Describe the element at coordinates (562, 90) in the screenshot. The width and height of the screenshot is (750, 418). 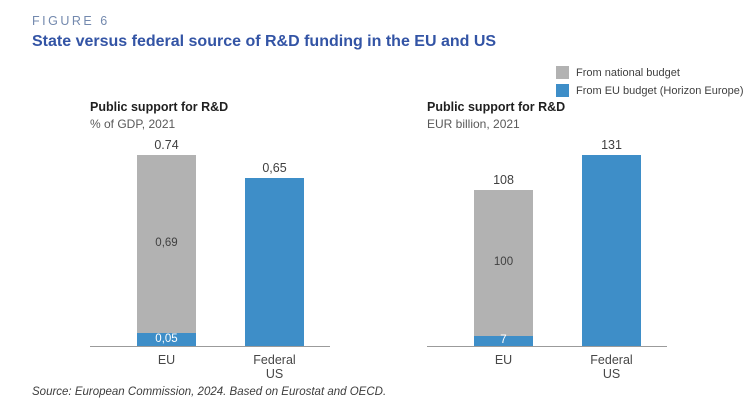
I see `blue-swatch-icon` at that location.